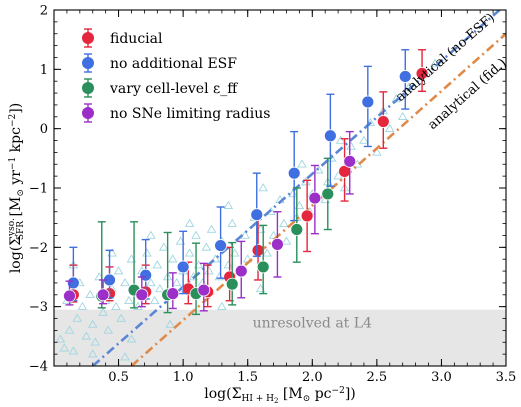 The image size is (521, 407). Describe the element at coordinates (44, 129) in the screenshot. I see `y-tick-label: 0` at that location.